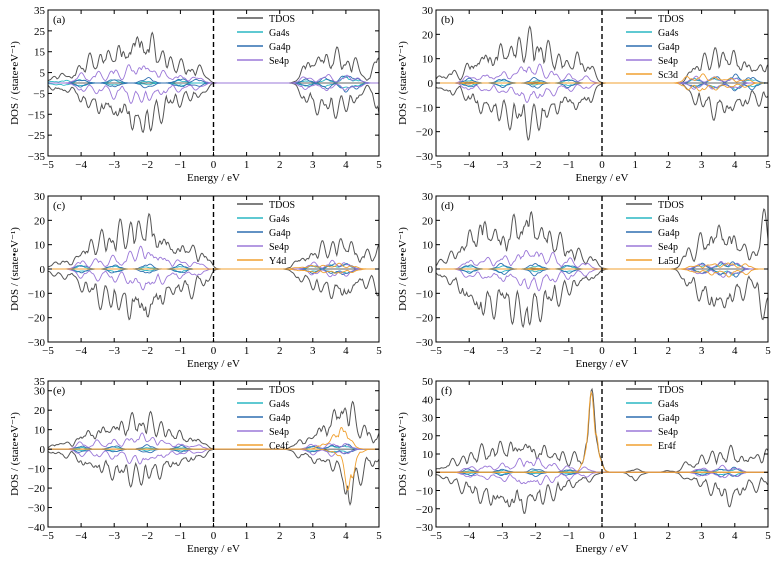 Image resolution: width=779 pixels, height=563 pixels. I want to click on panel-label: (f), so click(446, 391).